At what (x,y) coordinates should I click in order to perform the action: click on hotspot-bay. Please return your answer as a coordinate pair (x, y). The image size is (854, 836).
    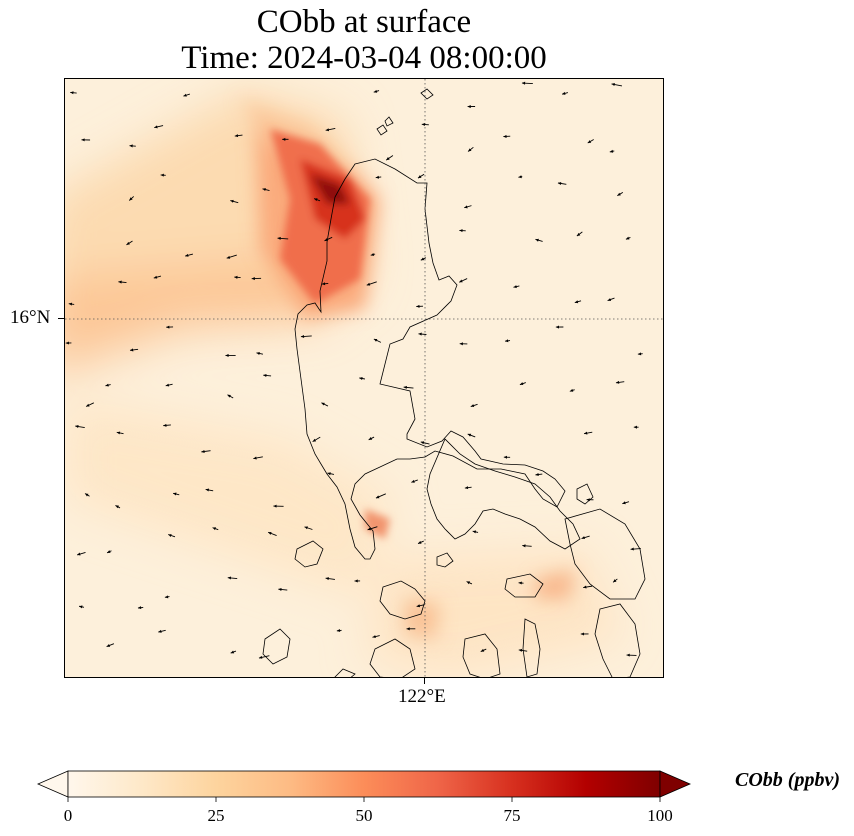
    Looking at the image, I should click on (377, 524).